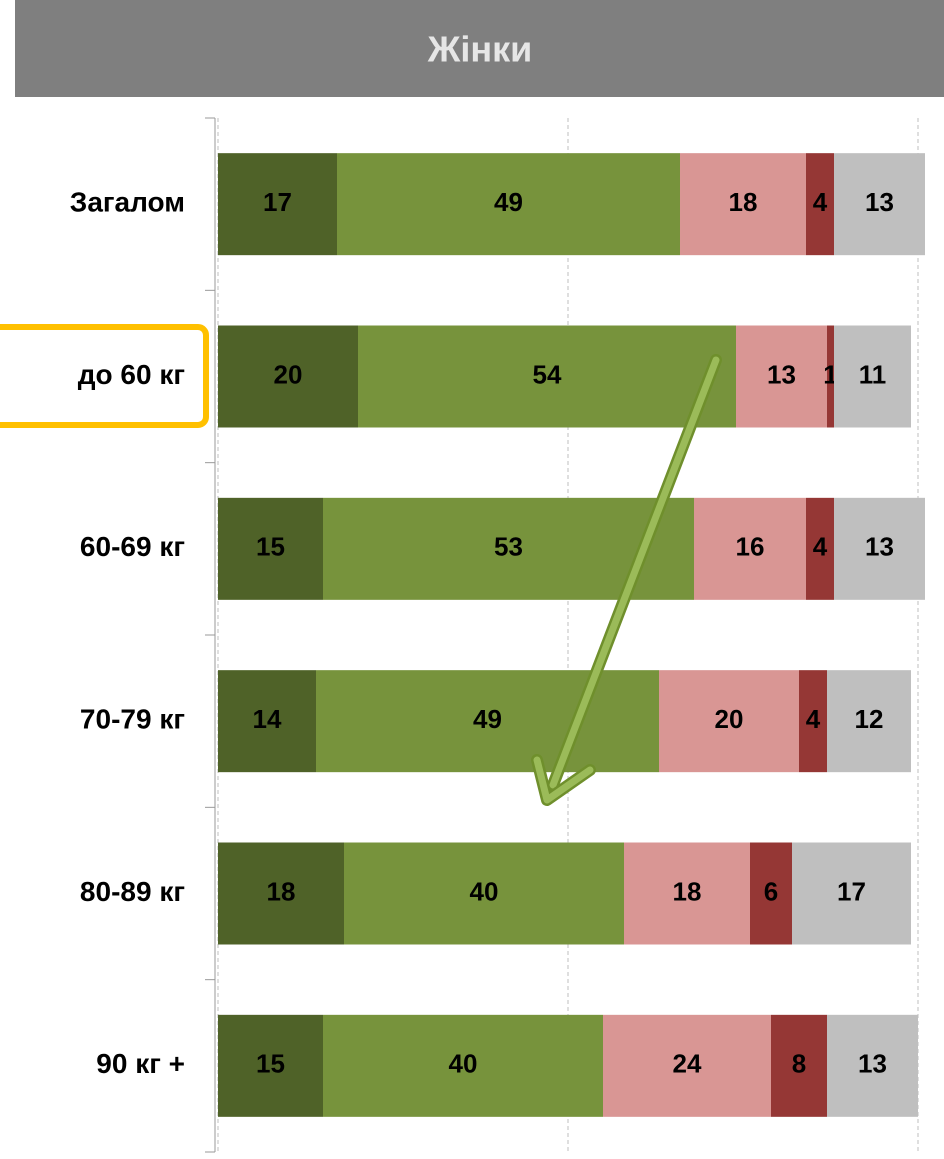 The width and height of the screenshot is (944, 1159). What do you see at coordinates (132, 546) in the screenshot?
I see `category-label: 60-69 кг` at bounding box center [132, 546].